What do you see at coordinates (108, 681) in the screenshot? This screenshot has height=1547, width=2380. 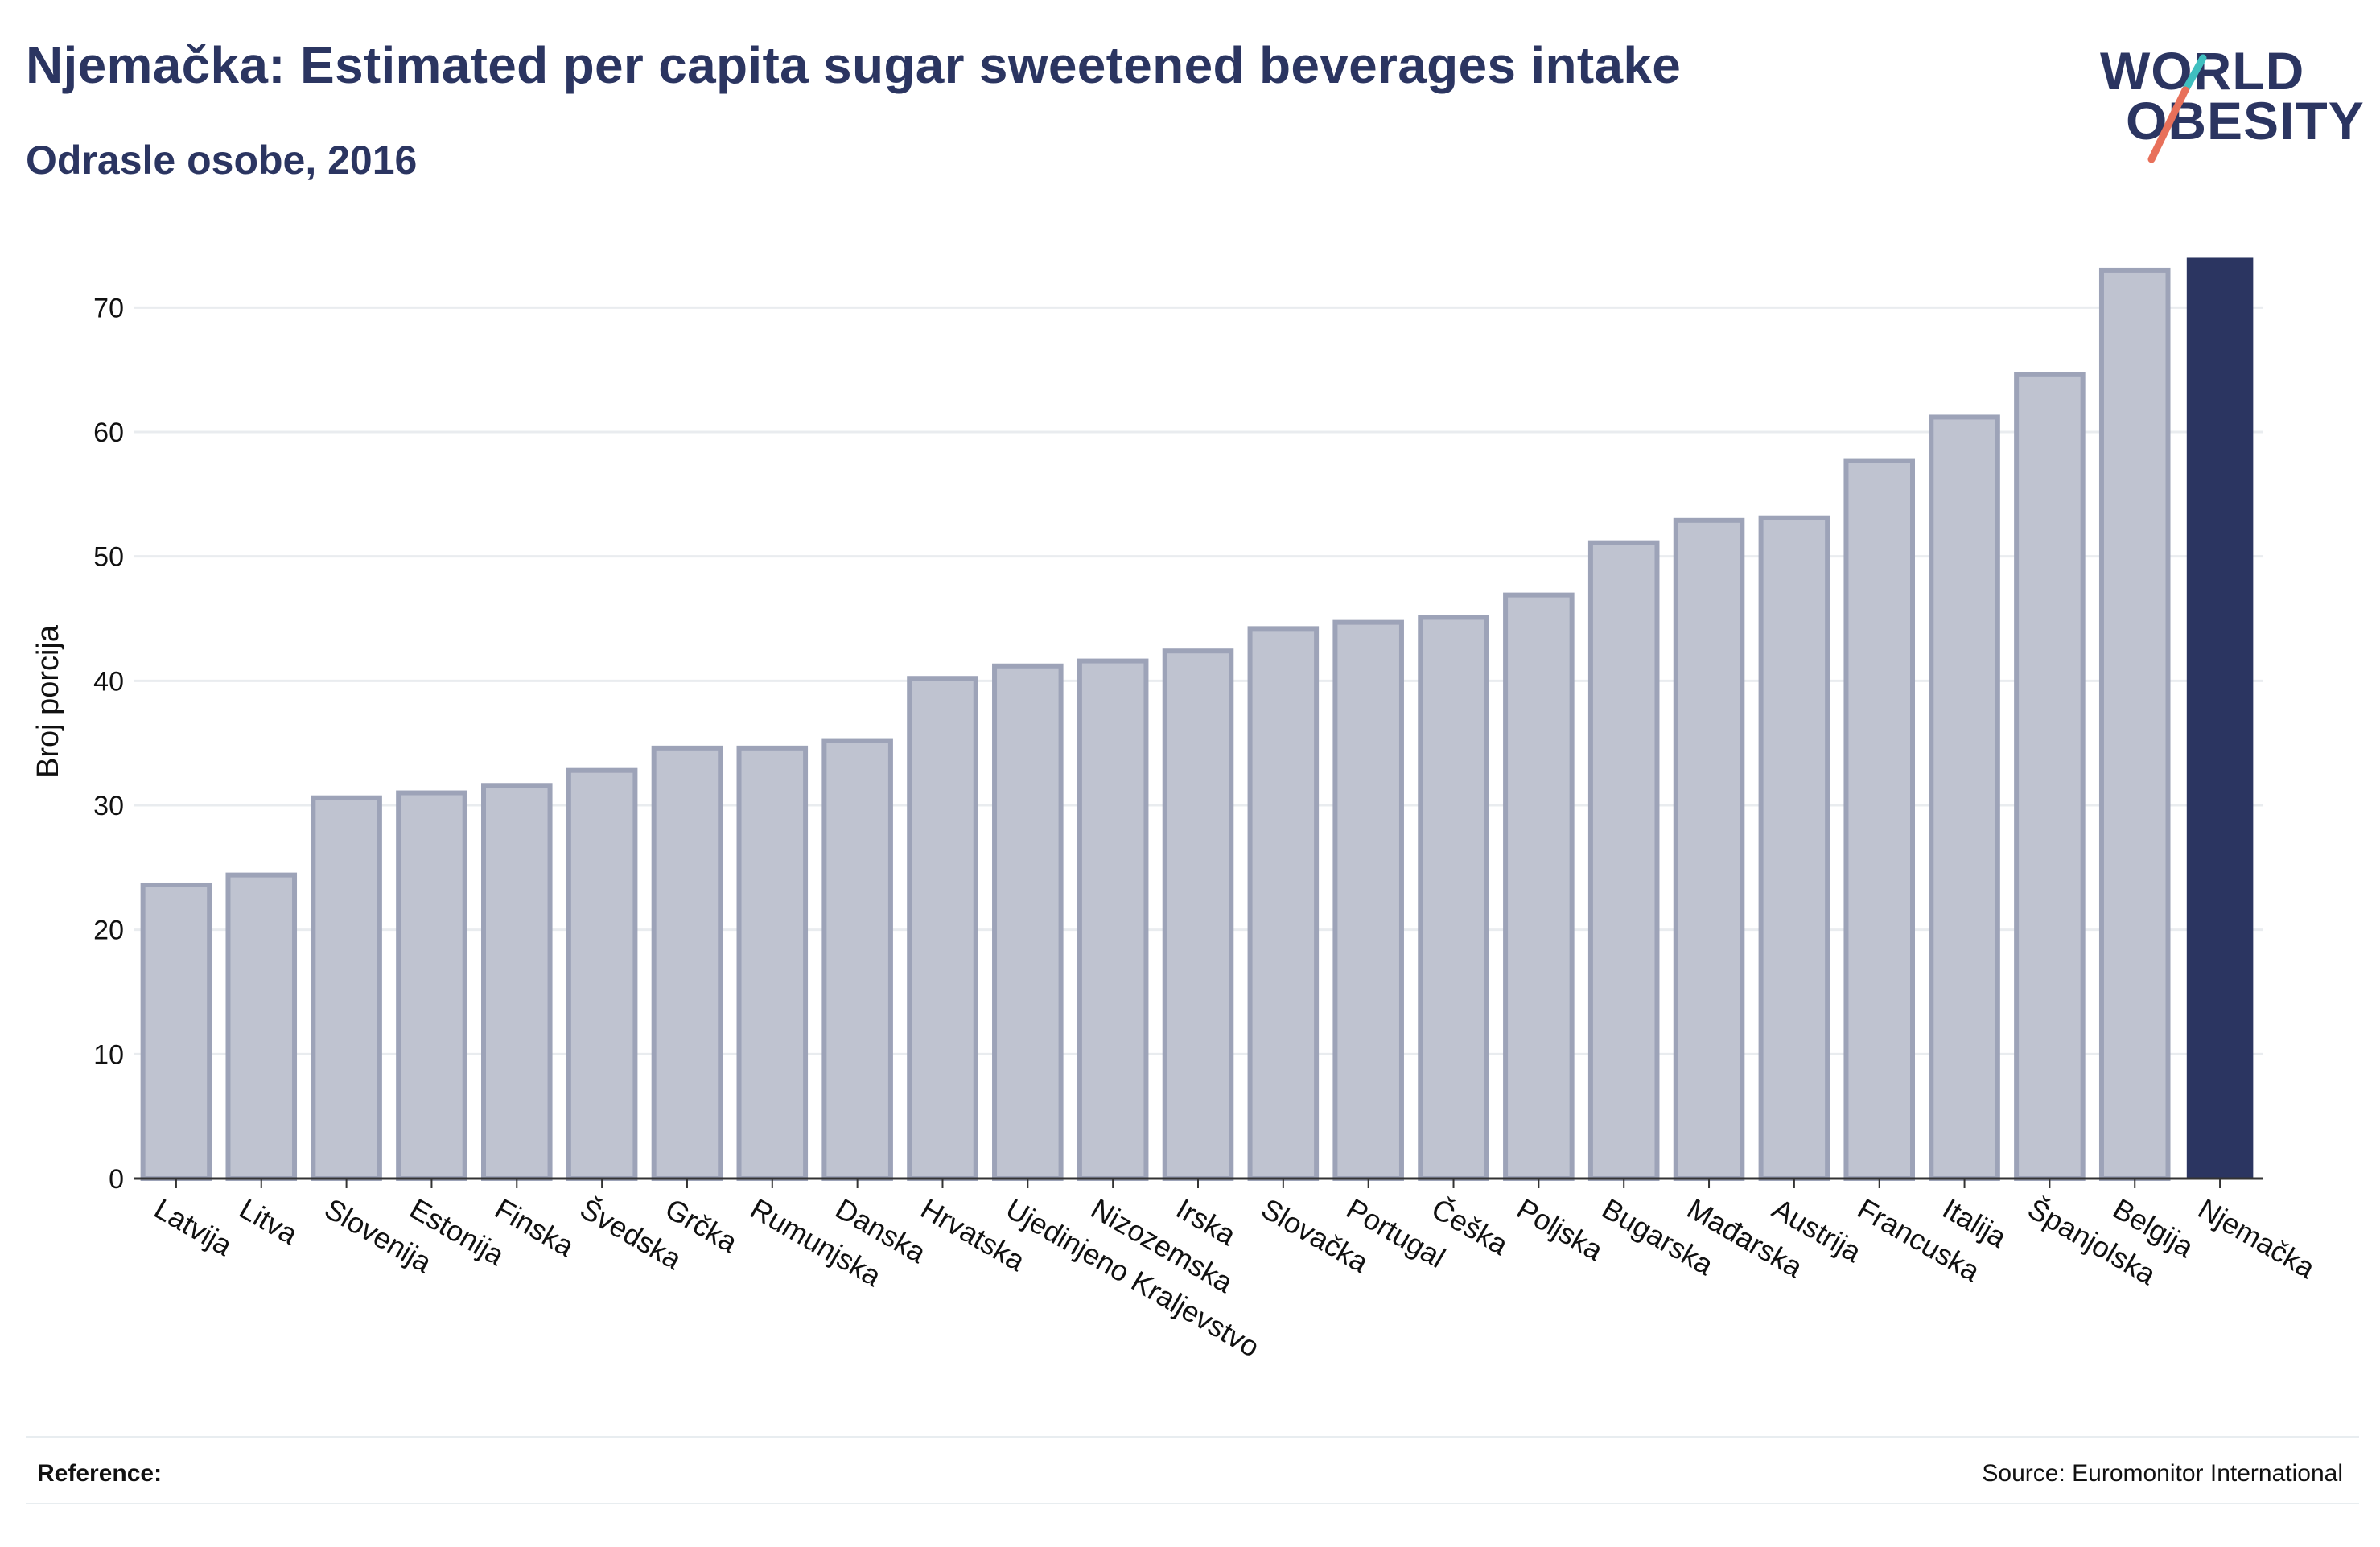 I see `y-tick-label: 40` at bounding box center [108, 681].